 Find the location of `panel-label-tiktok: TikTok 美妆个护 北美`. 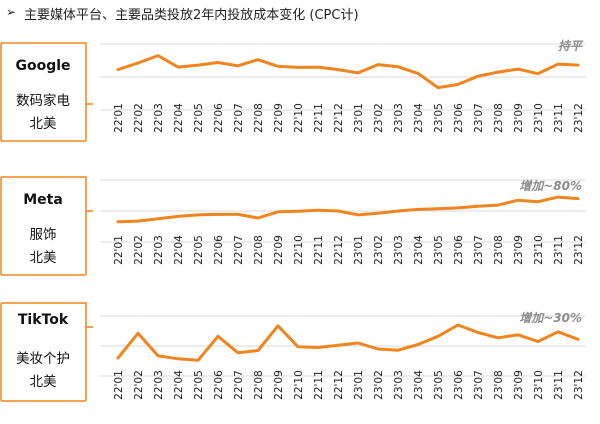

panel-label-tiktok: TikTok 美妆个护 北美 is located at coordinates (47, 352).